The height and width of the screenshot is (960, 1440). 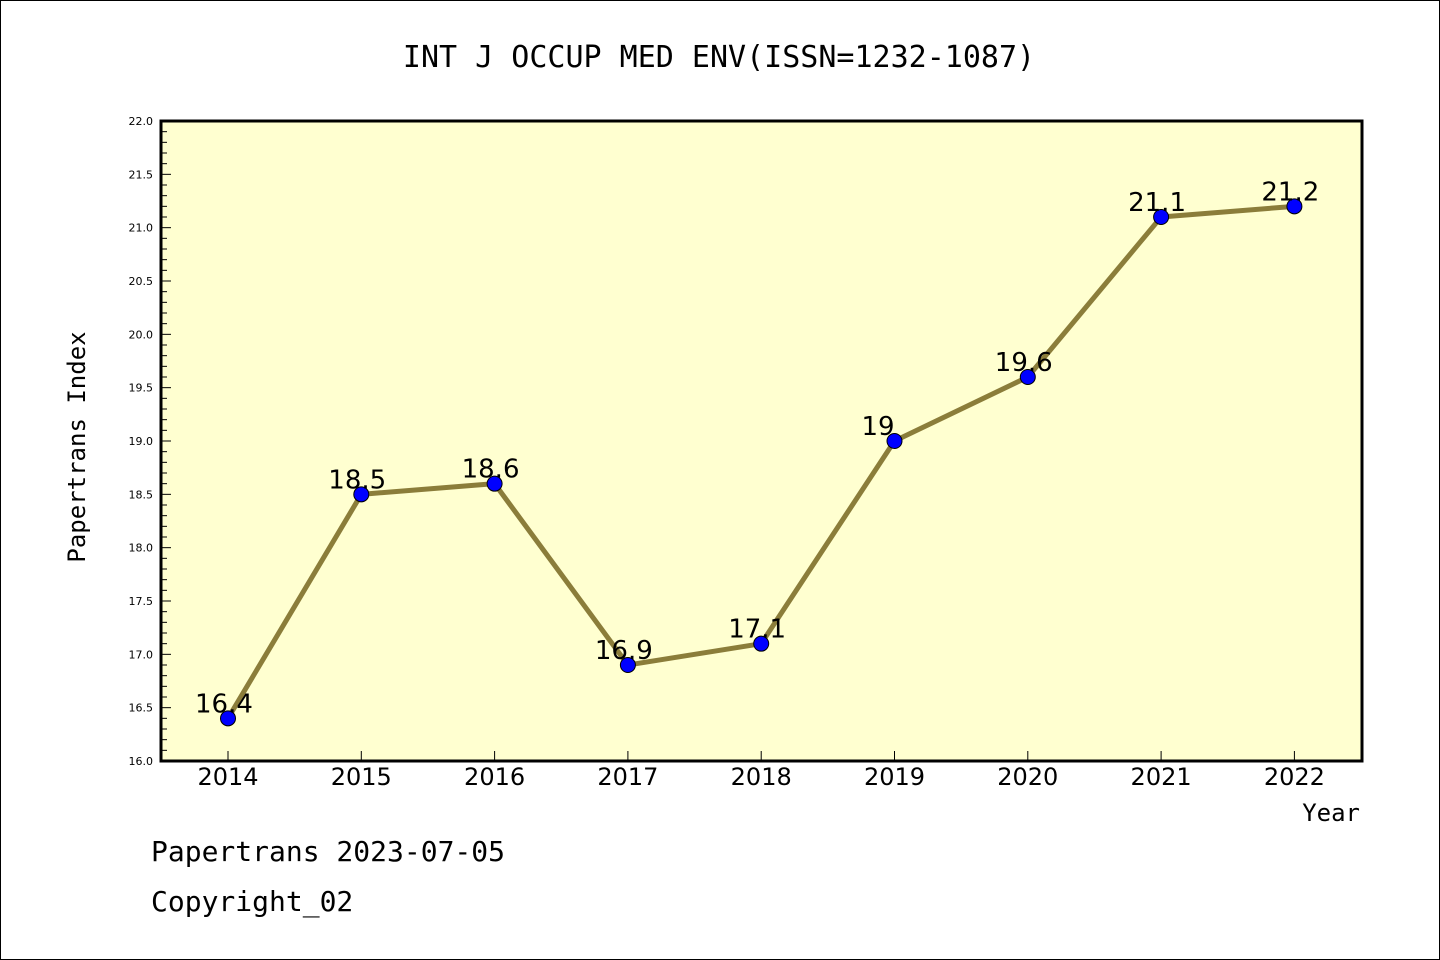 What do you see at coordinates (757, 630) in the screenshot?
I see `data-label: 17.1` at bounding box center [757, 630].